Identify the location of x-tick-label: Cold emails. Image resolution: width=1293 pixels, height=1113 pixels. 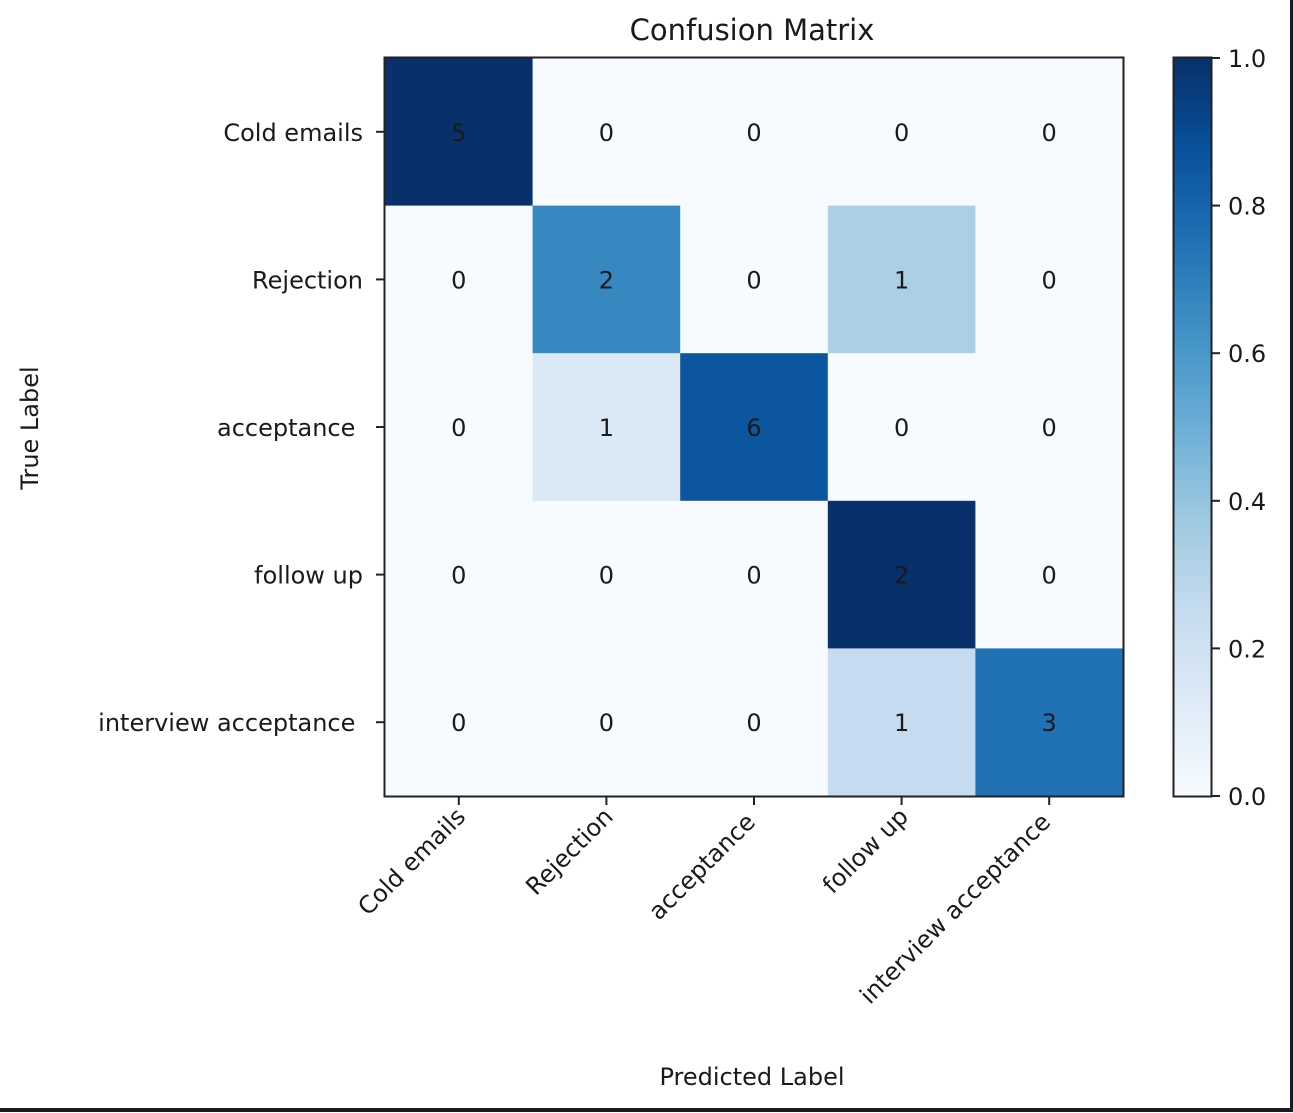
(411, 861).